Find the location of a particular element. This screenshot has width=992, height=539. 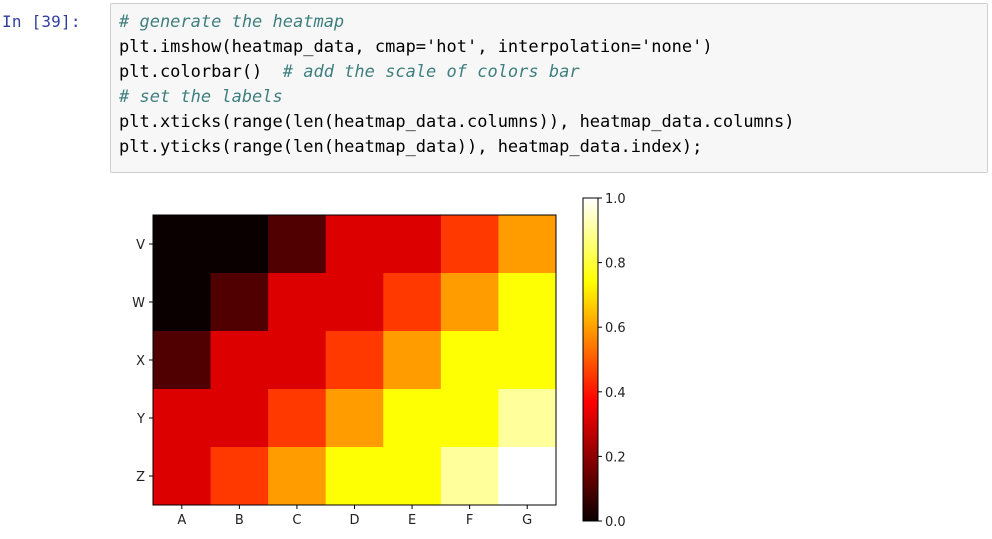

y-tick-label: Y is located at coordinates (140, 419).